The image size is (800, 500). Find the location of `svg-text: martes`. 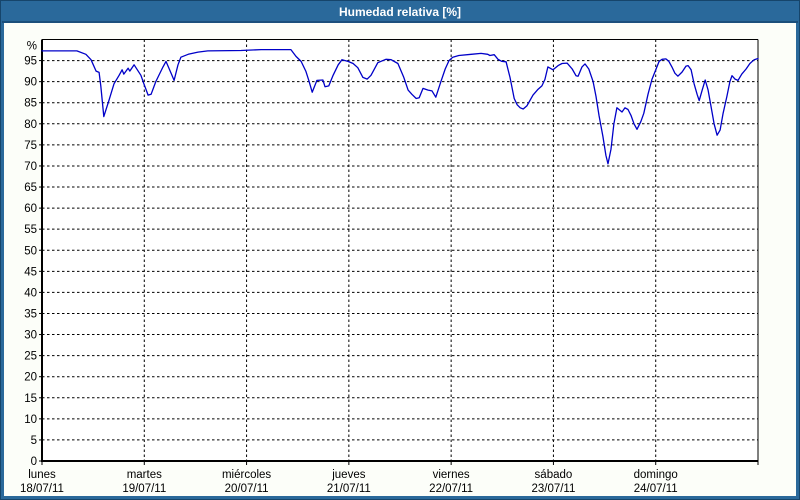

svg-text: martes is located at coordinates (144, 475).